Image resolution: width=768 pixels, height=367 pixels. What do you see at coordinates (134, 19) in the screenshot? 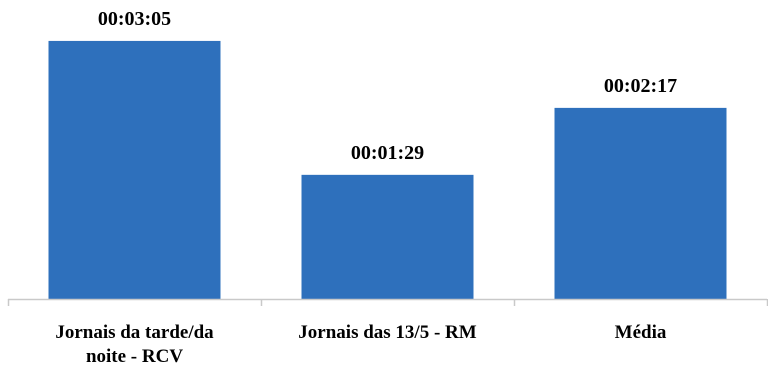
I see `data-label-0: 00:03:05` at bounding box center [134, 19].